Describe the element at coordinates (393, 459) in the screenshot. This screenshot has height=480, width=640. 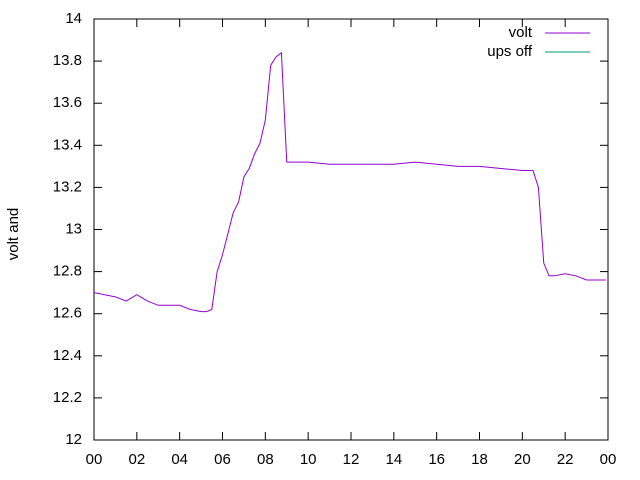
I see `x-tick-label: 14` at that location.